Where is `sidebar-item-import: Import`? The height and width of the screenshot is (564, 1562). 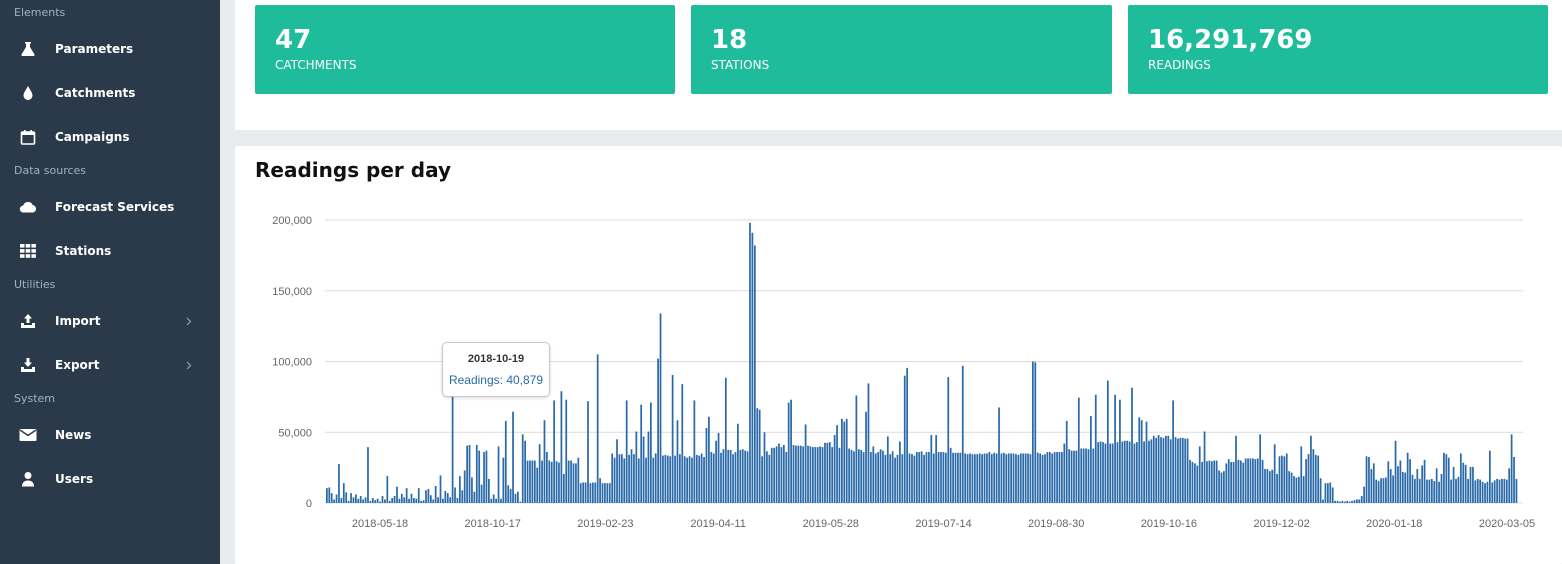
sidebar-item-import: Import is located at coordinates (110, 321).